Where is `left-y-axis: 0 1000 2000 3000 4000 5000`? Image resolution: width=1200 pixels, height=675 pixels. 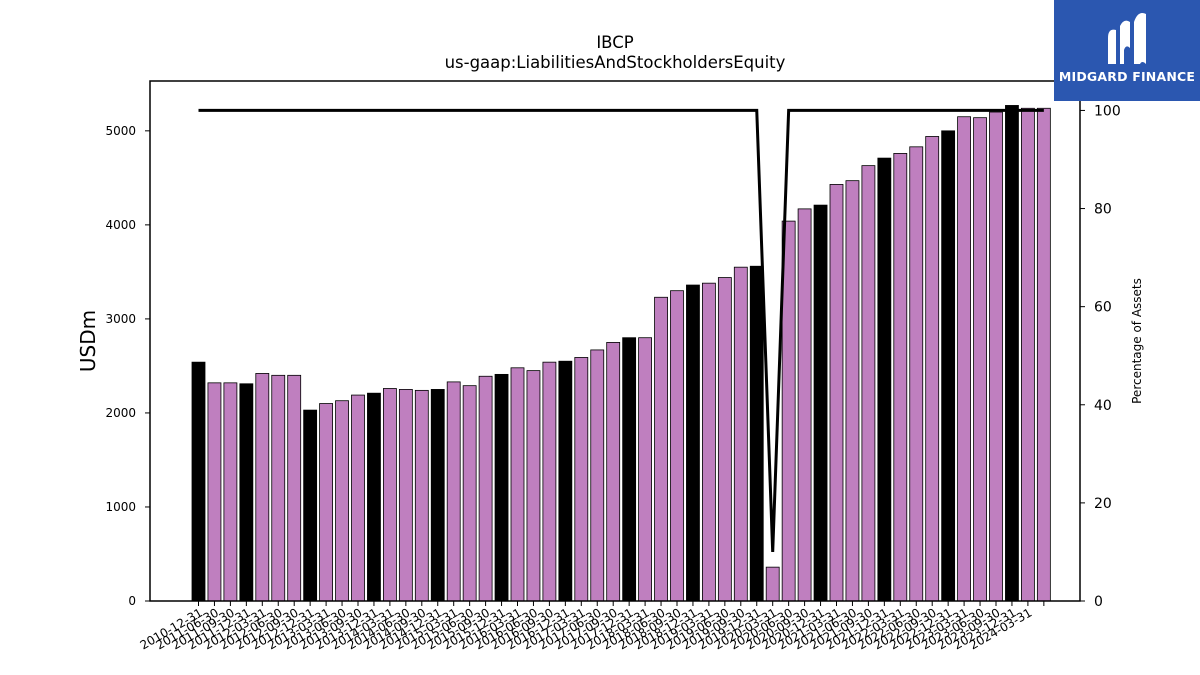 left-y-axis: 0 1000 2000 3000 4000 5000 is located at coordinates (127, 366).